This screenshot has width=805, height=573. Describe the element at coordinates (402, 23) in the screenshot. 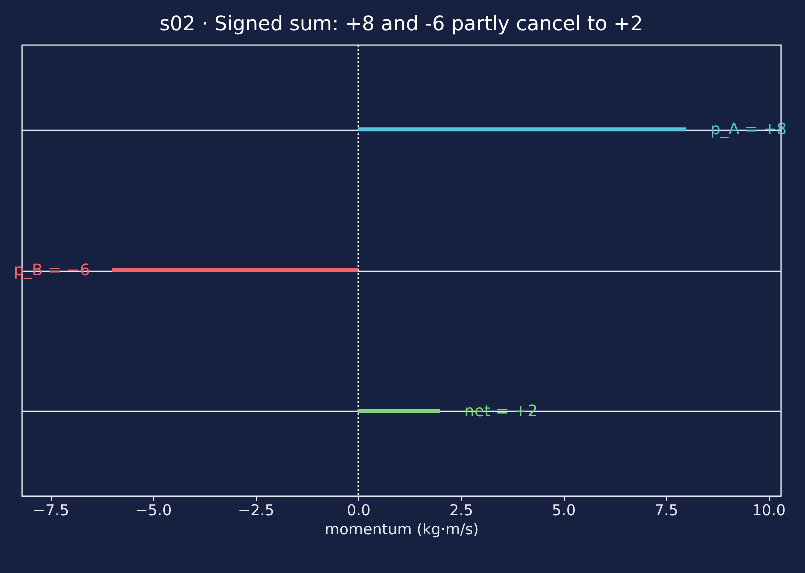

I see `chart-title: s02 · Signed sum: +8 and -6 partly cancel to +2` at that location.